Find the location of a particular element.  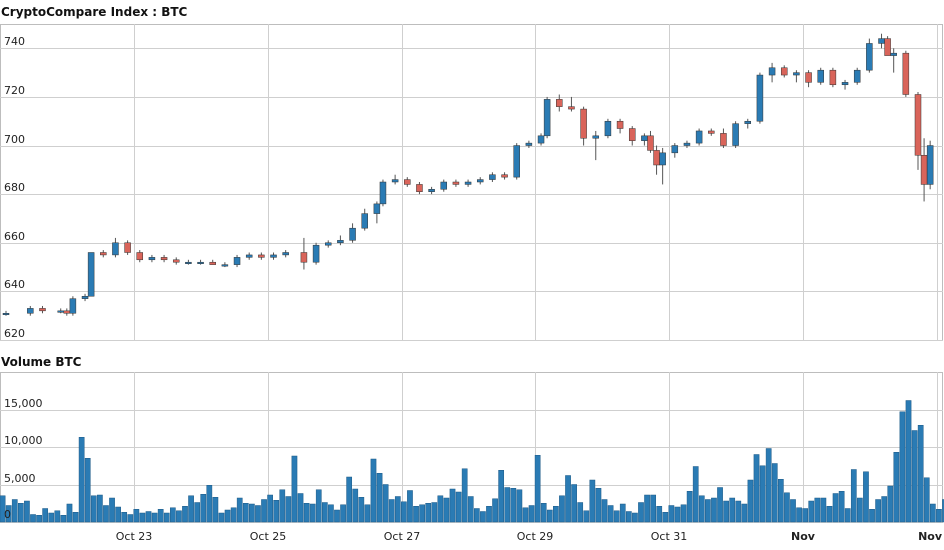

price-y-tick-label: 740 is located at coordinates (14, 41).